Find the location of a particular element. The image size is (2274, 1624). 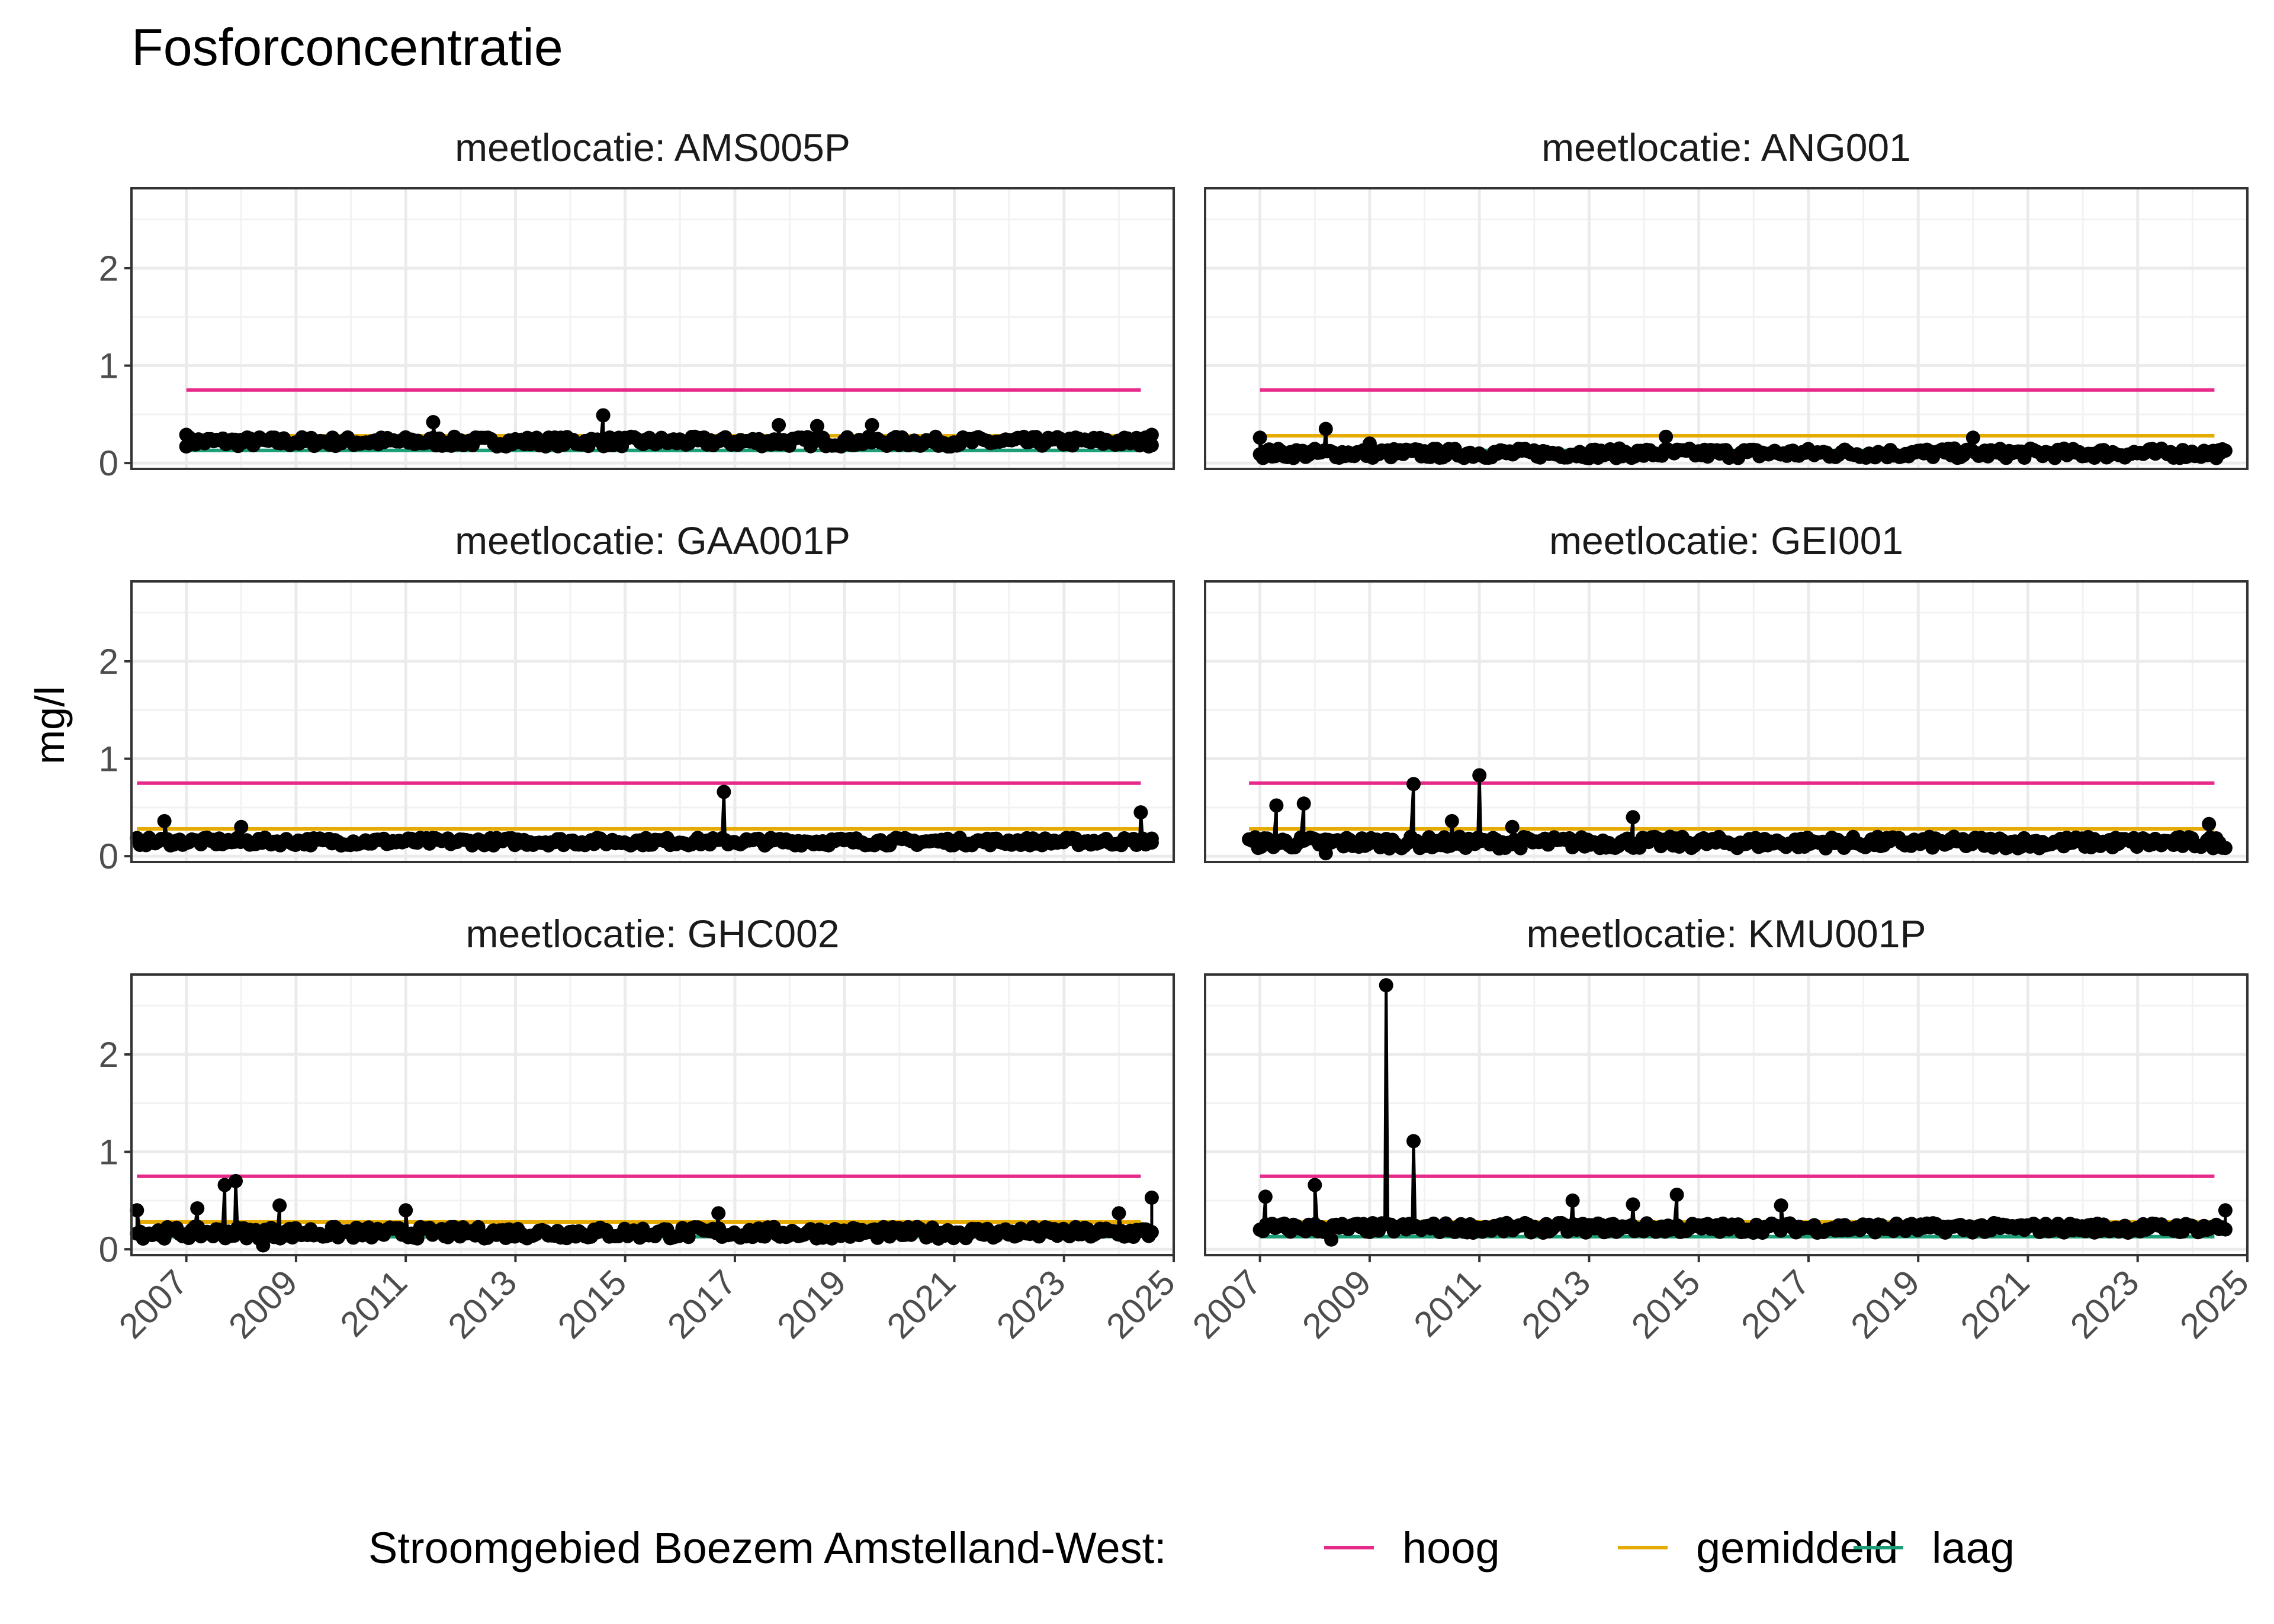

facet-label: meetlocatie: AMS005P is located at coordinates (652, 147).